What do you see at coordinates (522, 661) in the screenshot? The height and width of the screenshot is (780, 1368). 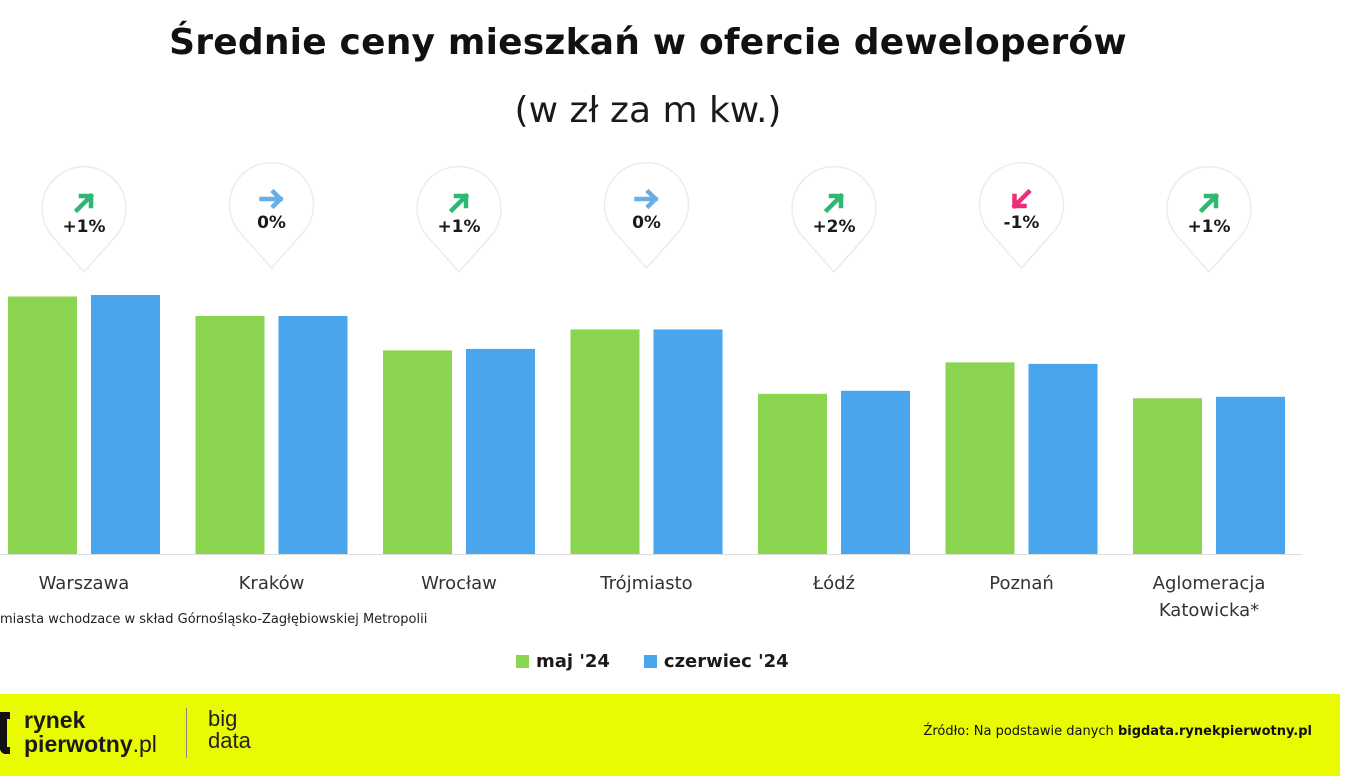 I see `legend-swatch-maj` at bounding box center [522, 661].